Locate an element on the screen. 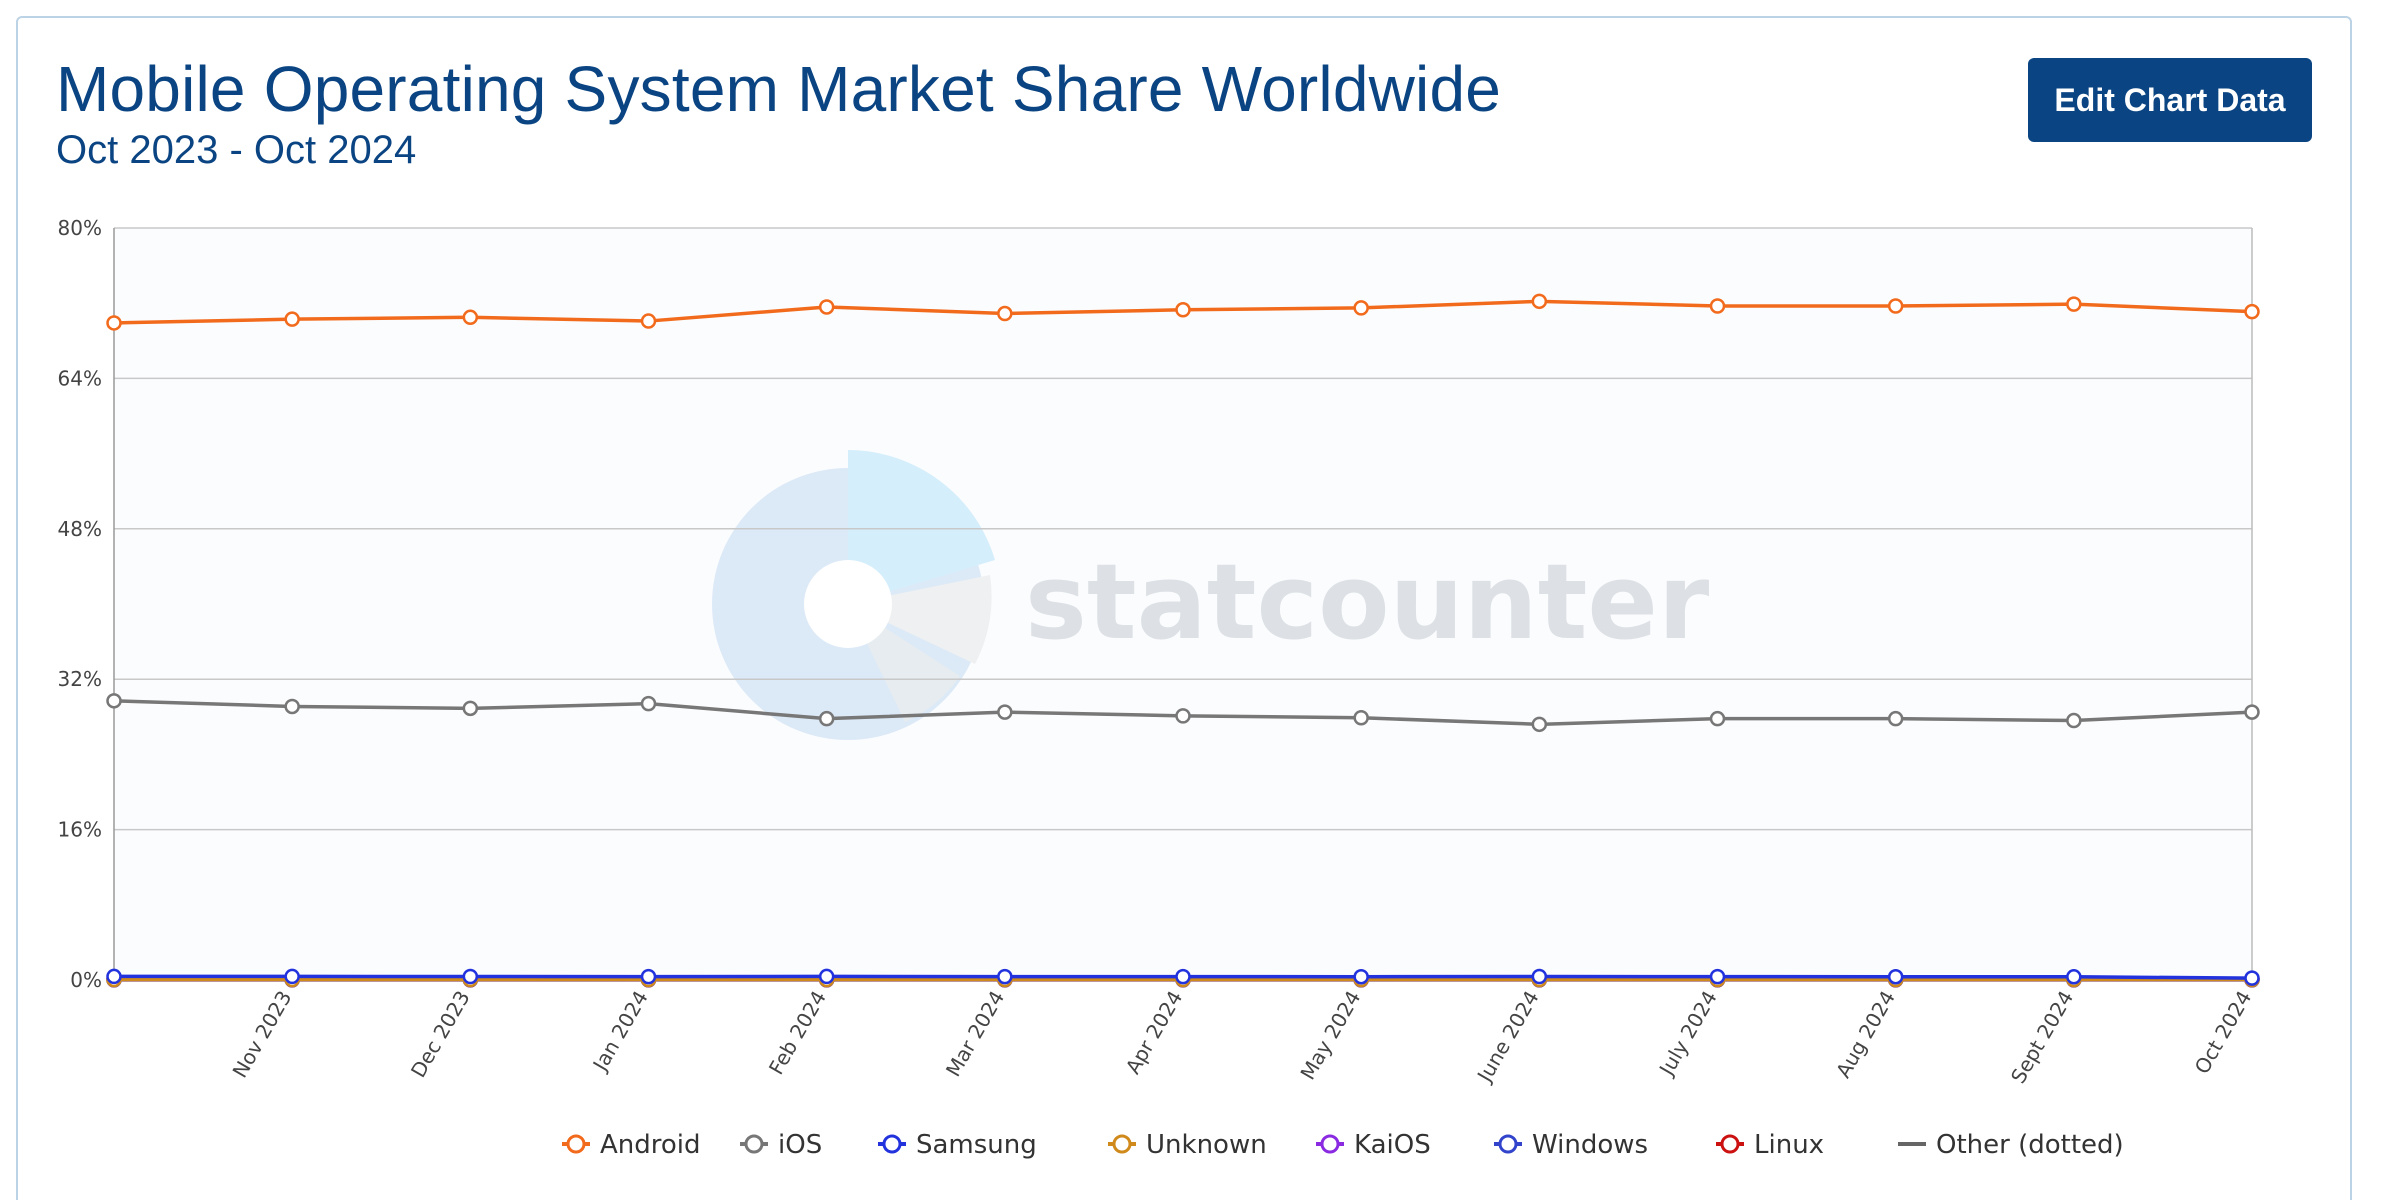 This screenshot has height=1200, width=2386. y-tick-label: 80% is located at coordinates (80, 228).